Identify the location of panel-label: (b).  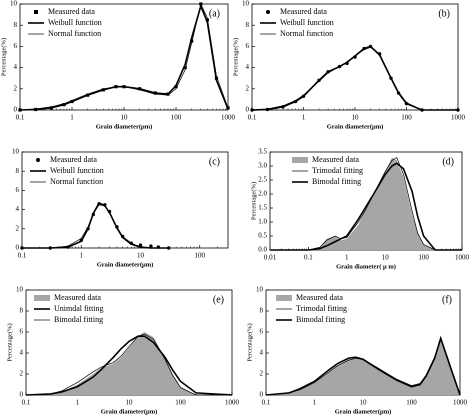
(444, 13).